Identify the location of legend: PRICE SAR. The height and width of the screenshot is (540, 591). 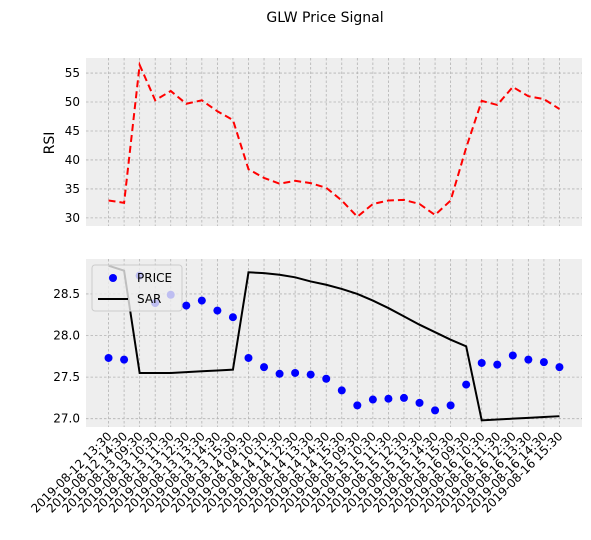
(137, 288).